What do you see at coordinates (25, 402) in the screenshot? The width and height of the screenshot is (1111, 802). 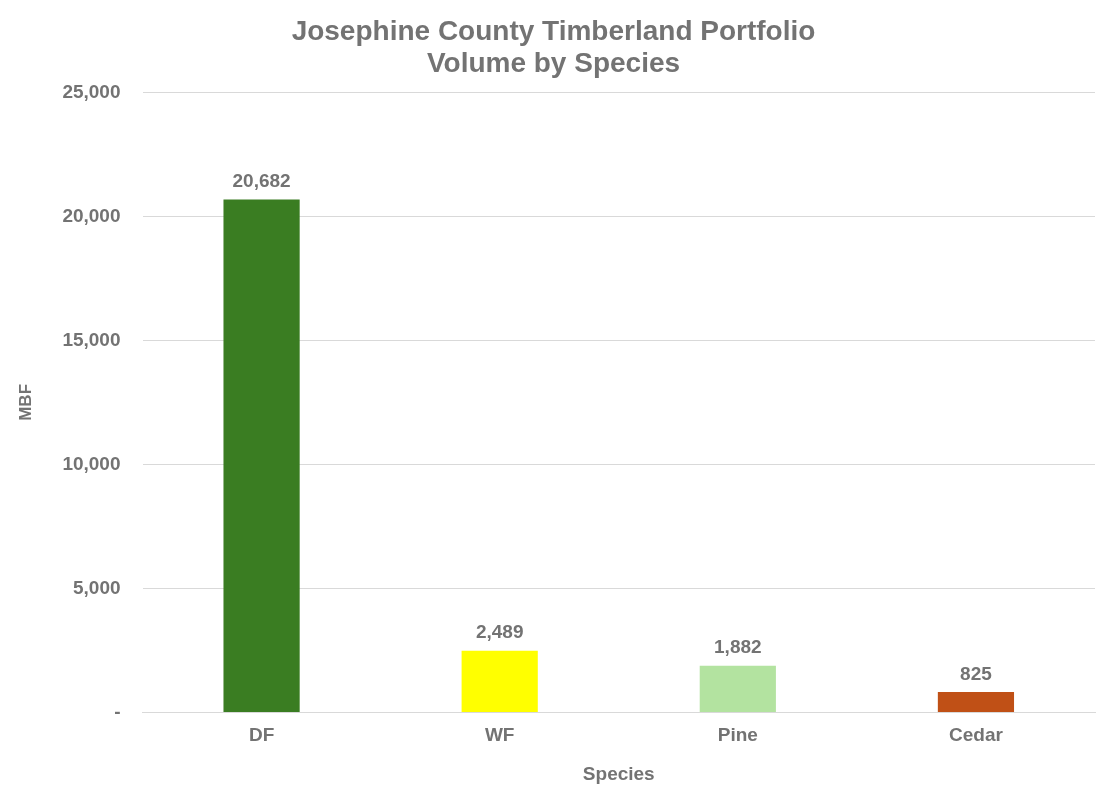 I see `y-axis-title: MBF` at bounding box center [25, 402].